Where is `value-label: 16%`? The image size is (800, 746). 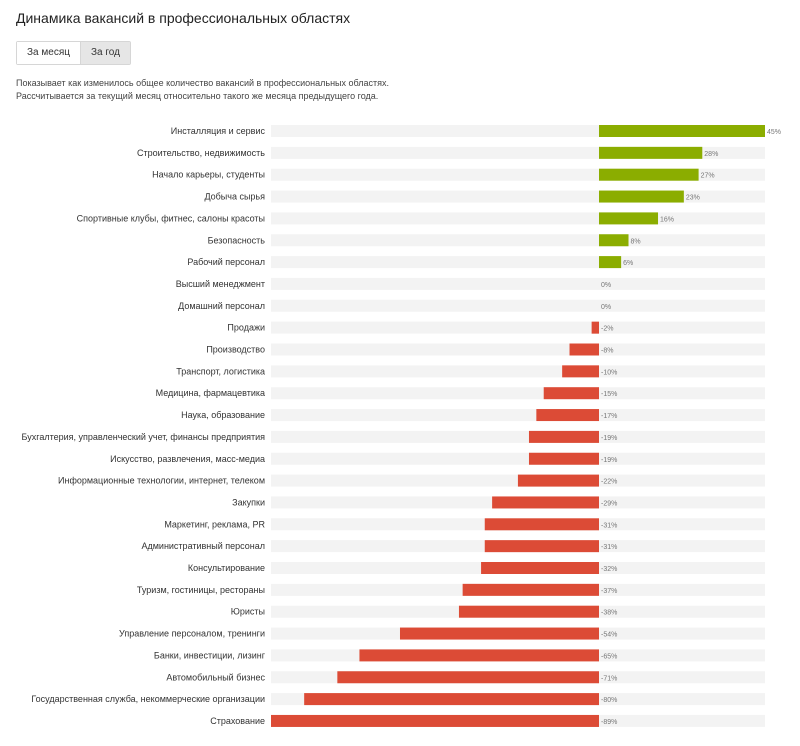
value-label: 16% is located at coordinates (667, 219).